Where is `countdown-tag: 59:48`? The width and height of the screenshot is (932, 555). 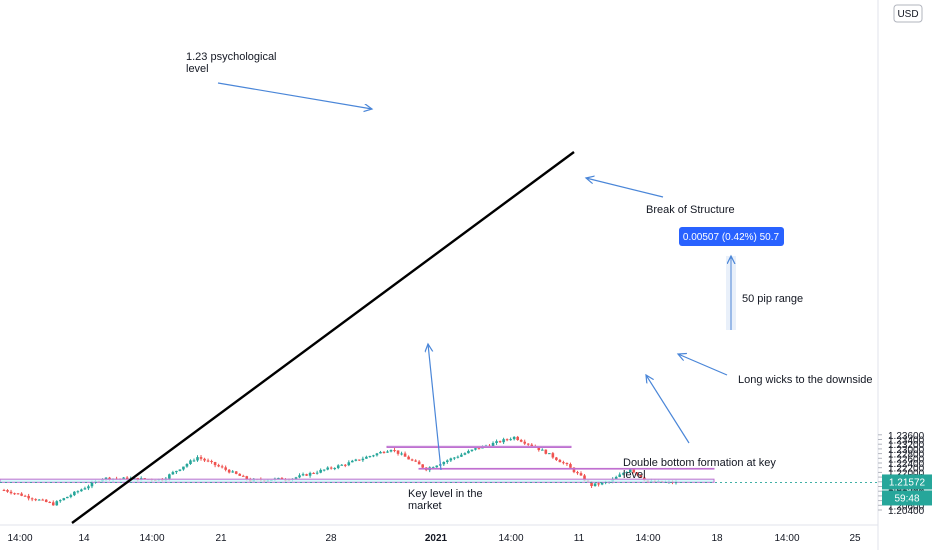 countdown-tag: 59:48 is located at coordinates (907, 498).